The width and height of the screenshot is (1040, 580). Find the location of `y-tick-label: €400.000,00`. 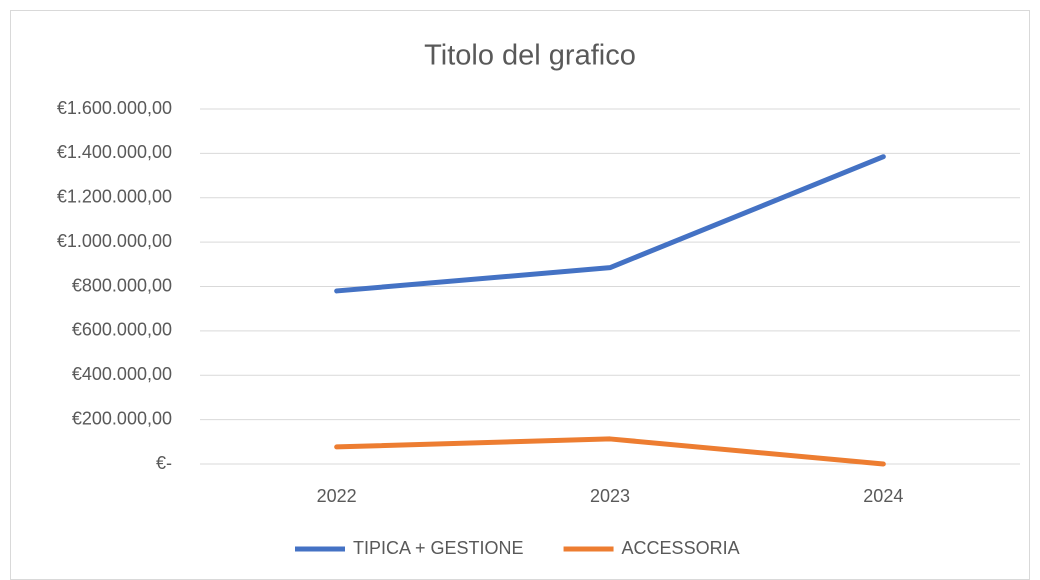

y-tick-label: €400.000,00 is located at coordinates (122, 374).